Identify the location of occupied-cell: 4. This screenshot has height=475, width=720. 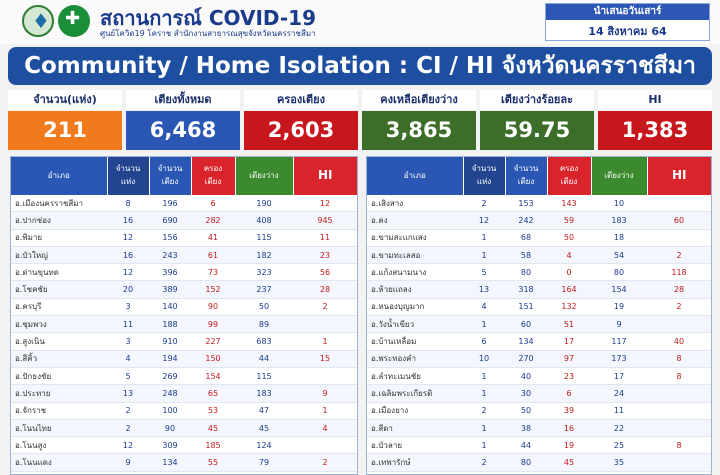
(569, 255).